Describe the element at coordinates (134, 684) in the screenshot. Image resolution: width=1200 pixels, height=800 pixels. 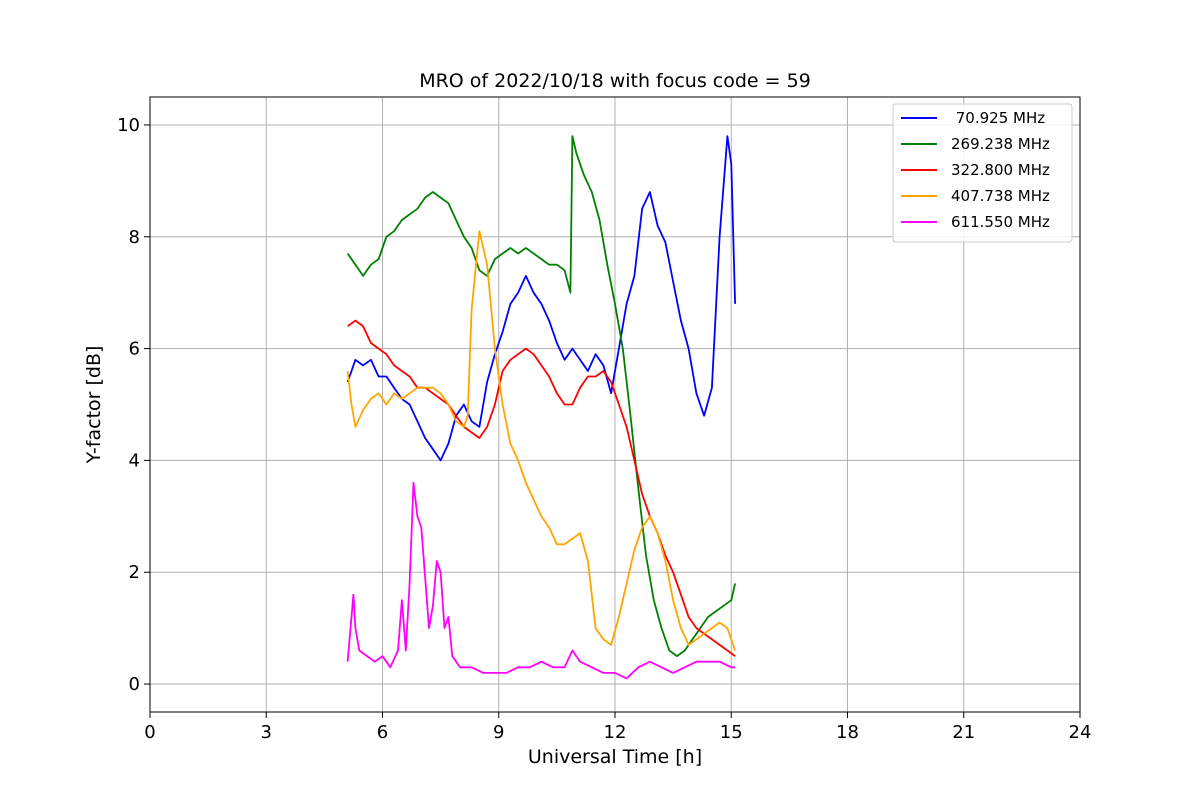
I see `y-tick-label: 0` at that location.